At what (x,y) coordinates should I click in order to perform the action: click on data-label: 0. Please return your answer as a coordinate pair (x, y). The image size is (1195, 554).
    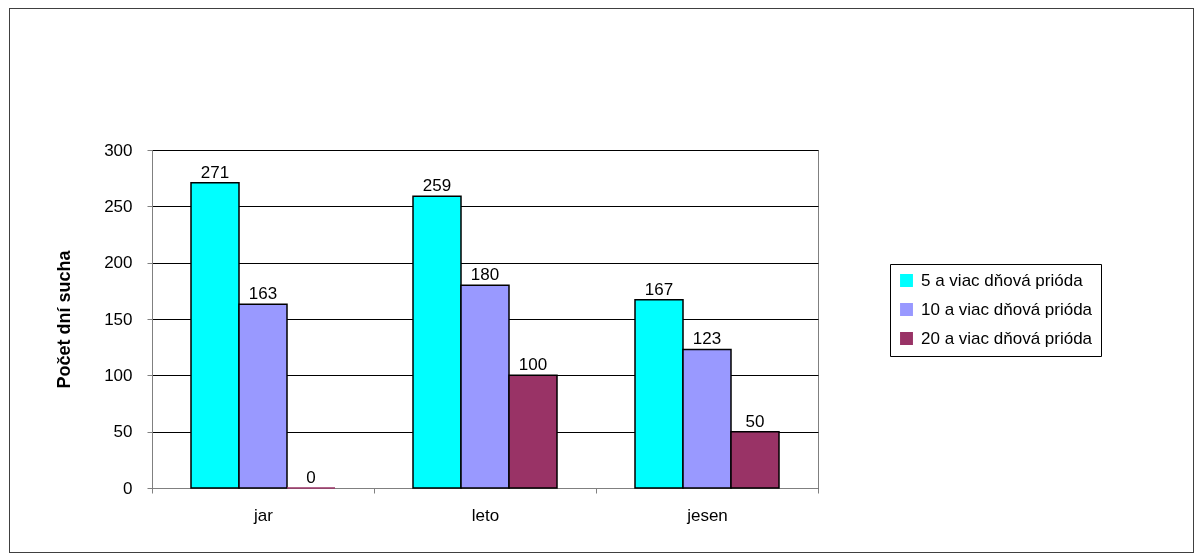
    Looking at the image, I should click on (311, 477).